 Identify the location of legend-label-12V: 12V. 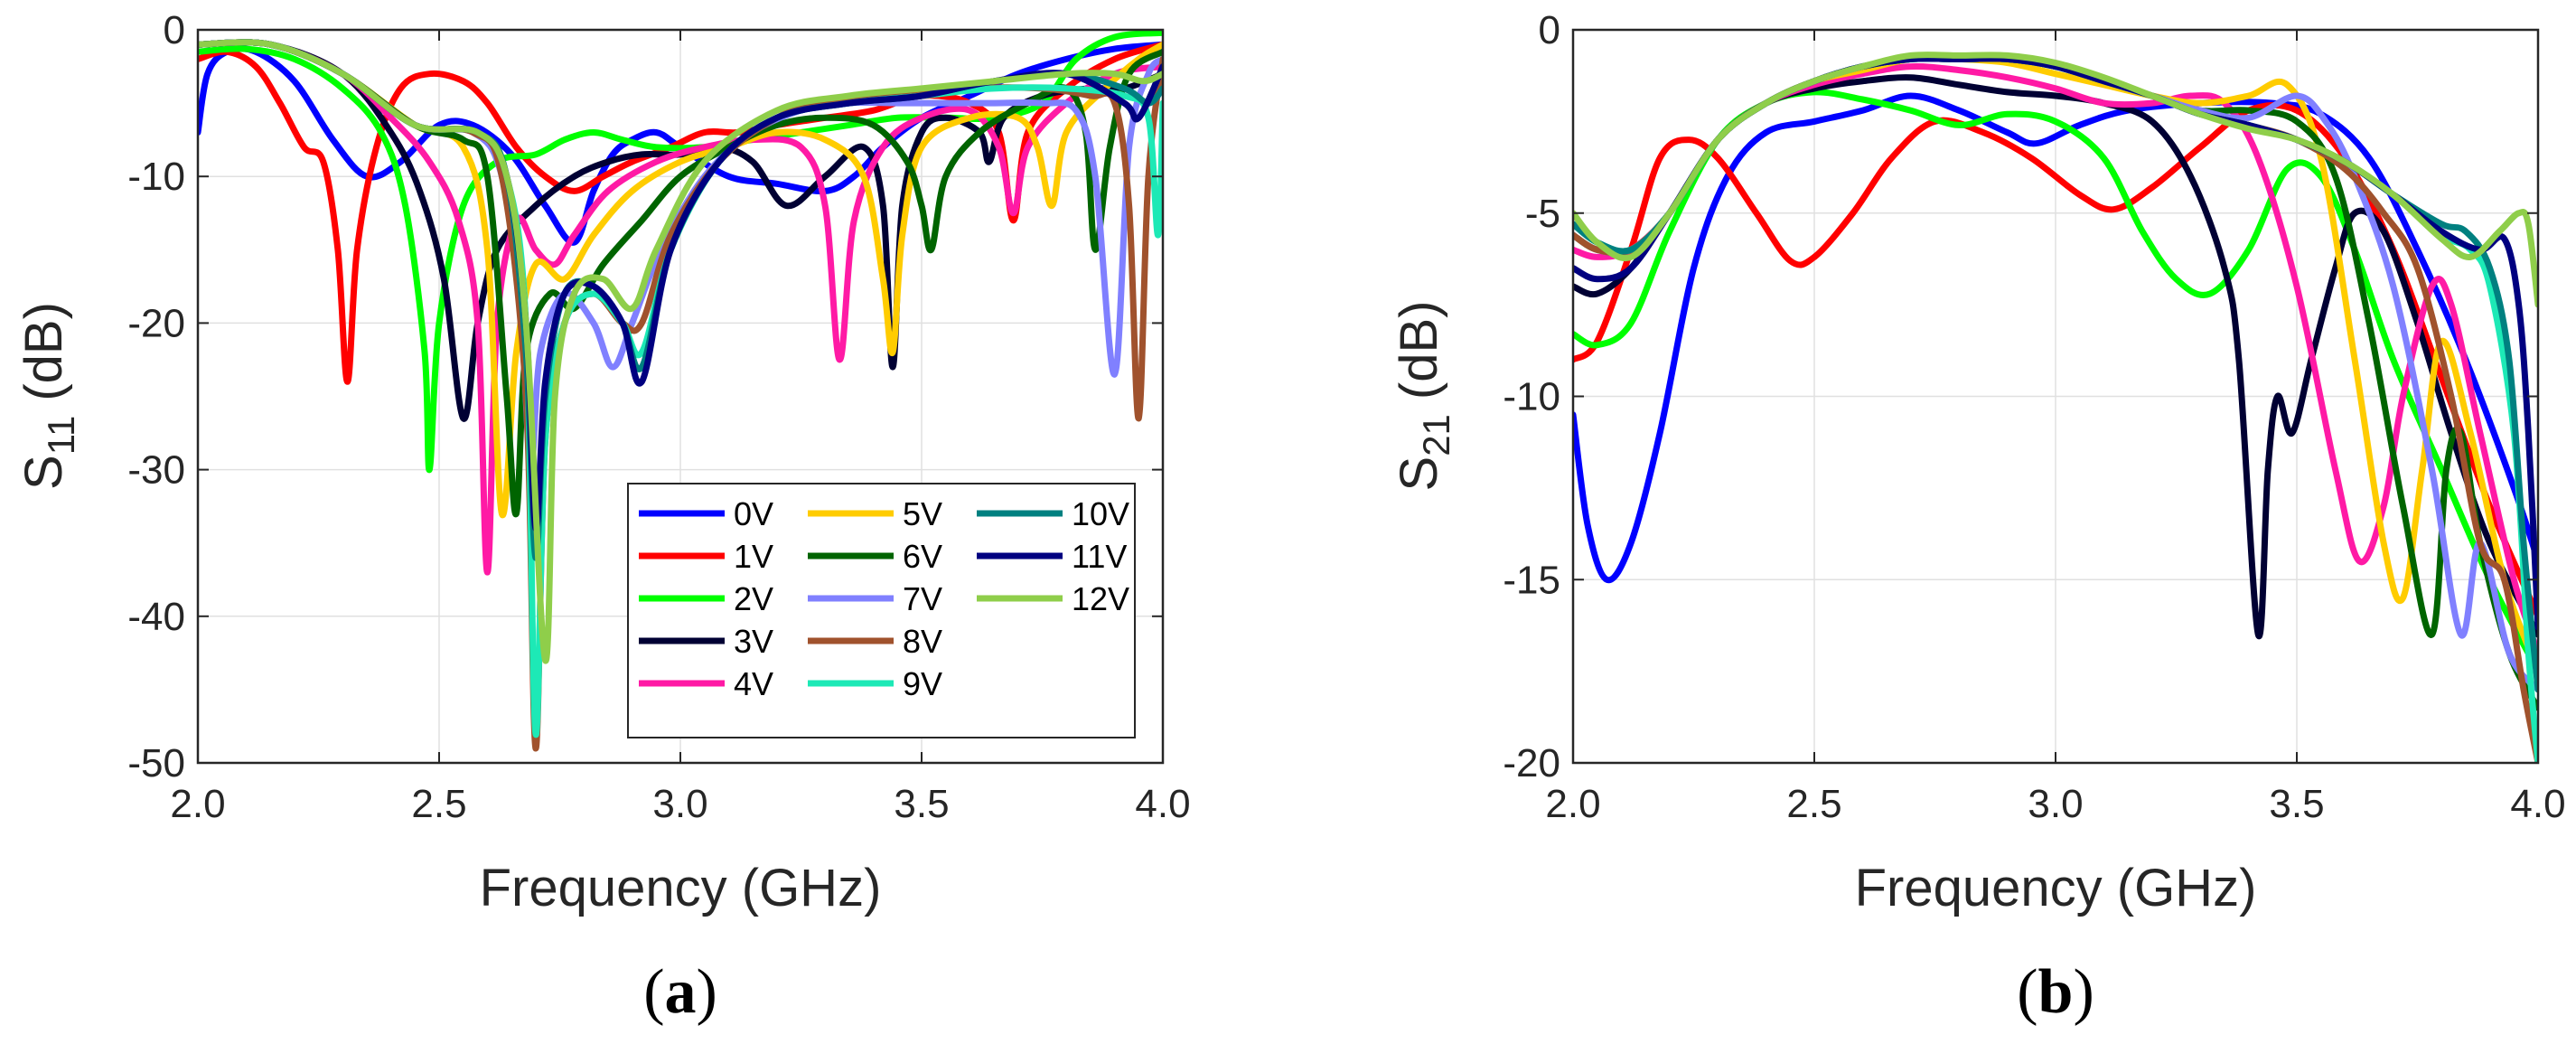
(1100, 598).